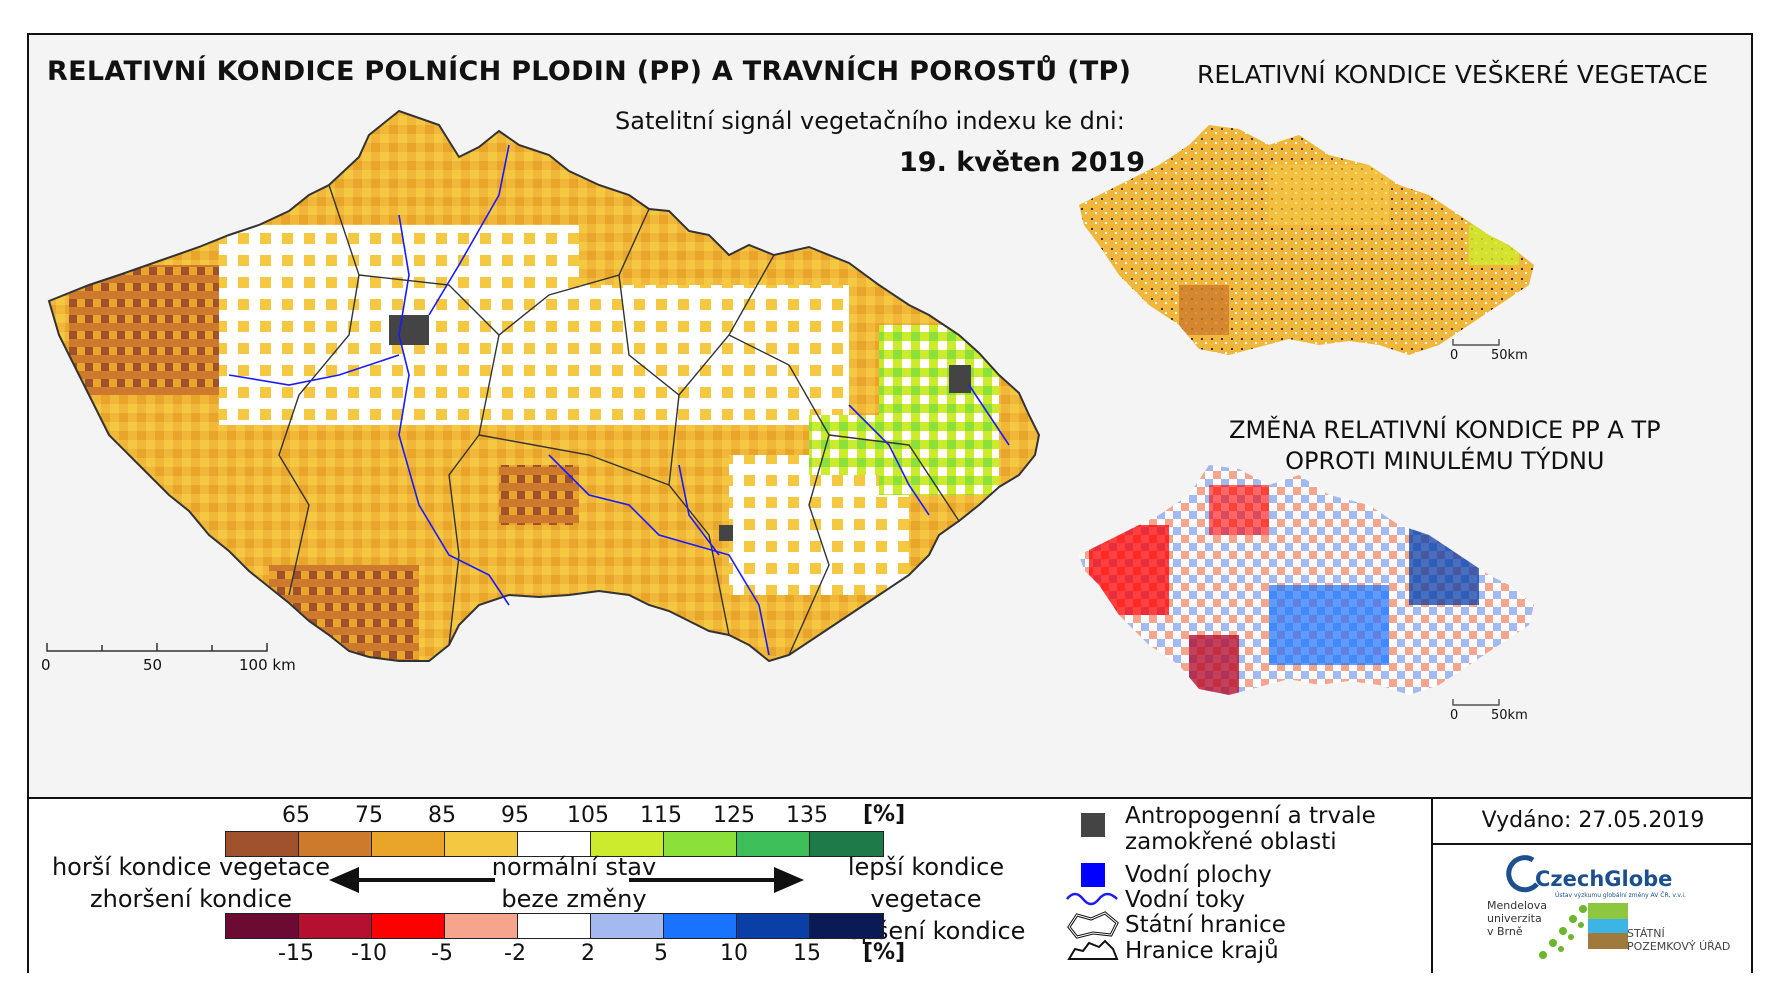 The image size is (1772, 1003). I want to click on better-text: lepší kondice vegetace zlepšení kondice, so click(926, 899).